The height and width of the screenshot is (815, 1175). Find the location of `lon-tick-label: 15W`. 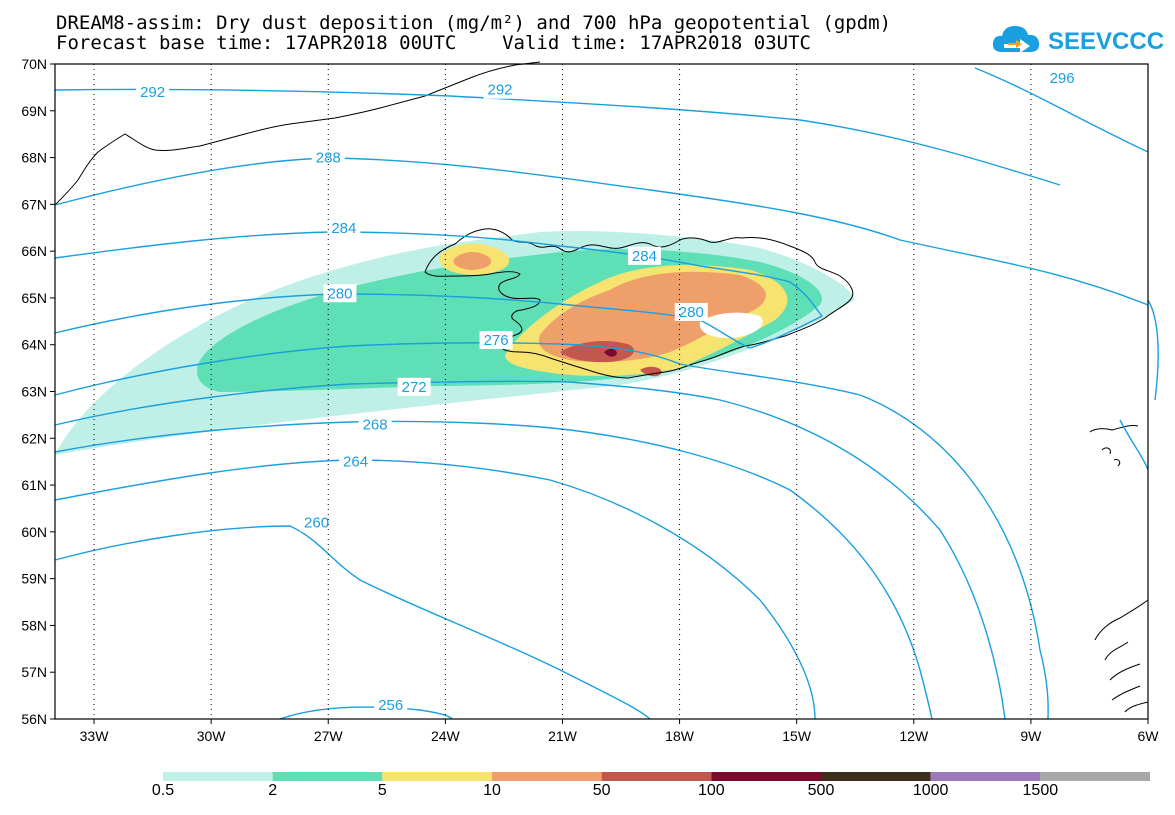

lon-tick-label: 15W is located at coordinates (797, 736).